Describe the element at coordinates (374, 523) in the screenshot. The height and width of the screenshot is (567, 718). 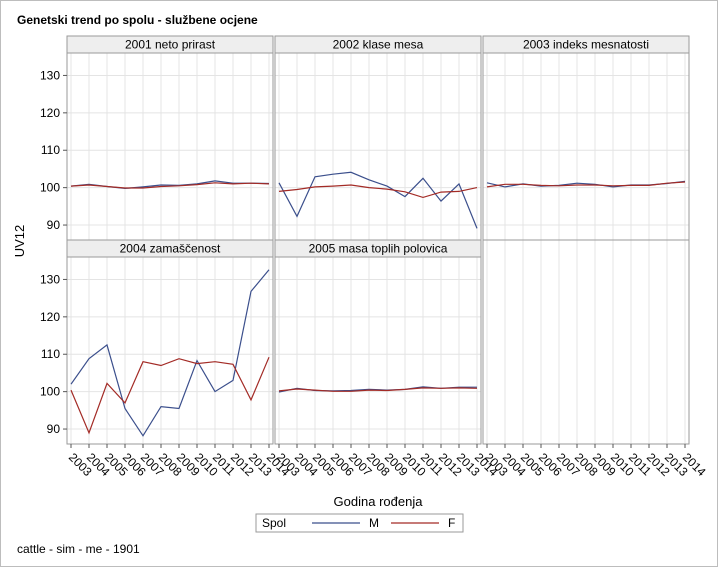
I see `legend-label-M: M` at that location.